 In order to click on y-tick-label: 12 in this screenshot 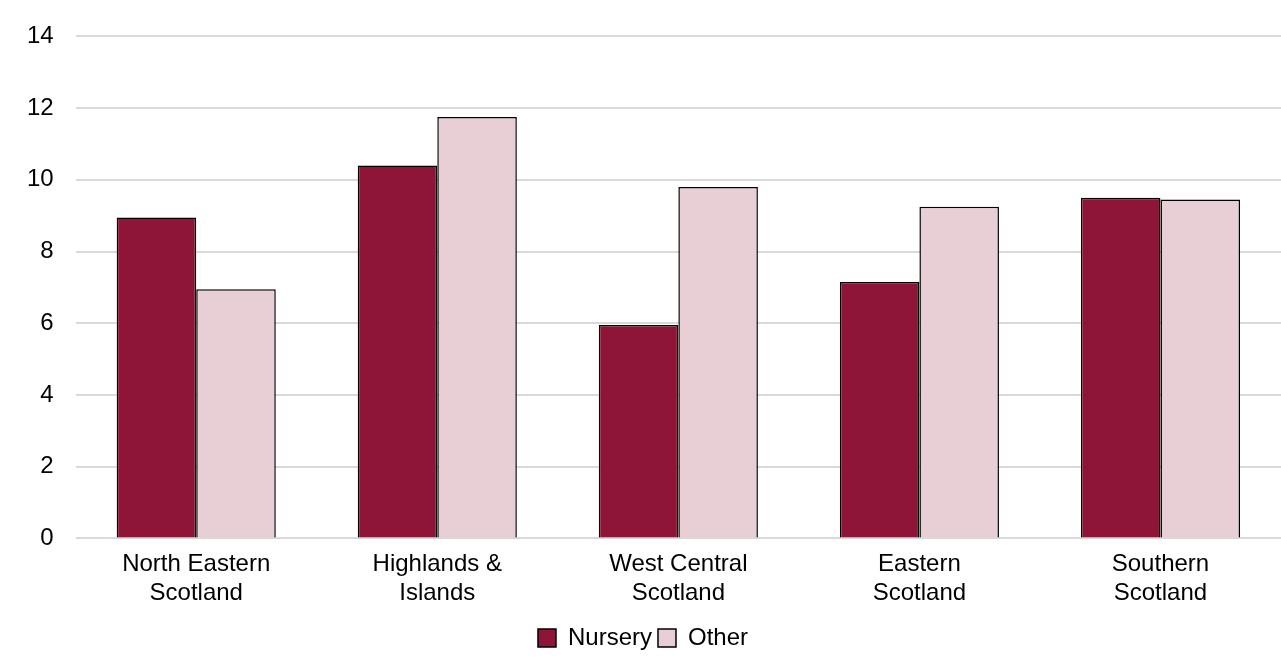, I will do `click(40, 106)`.